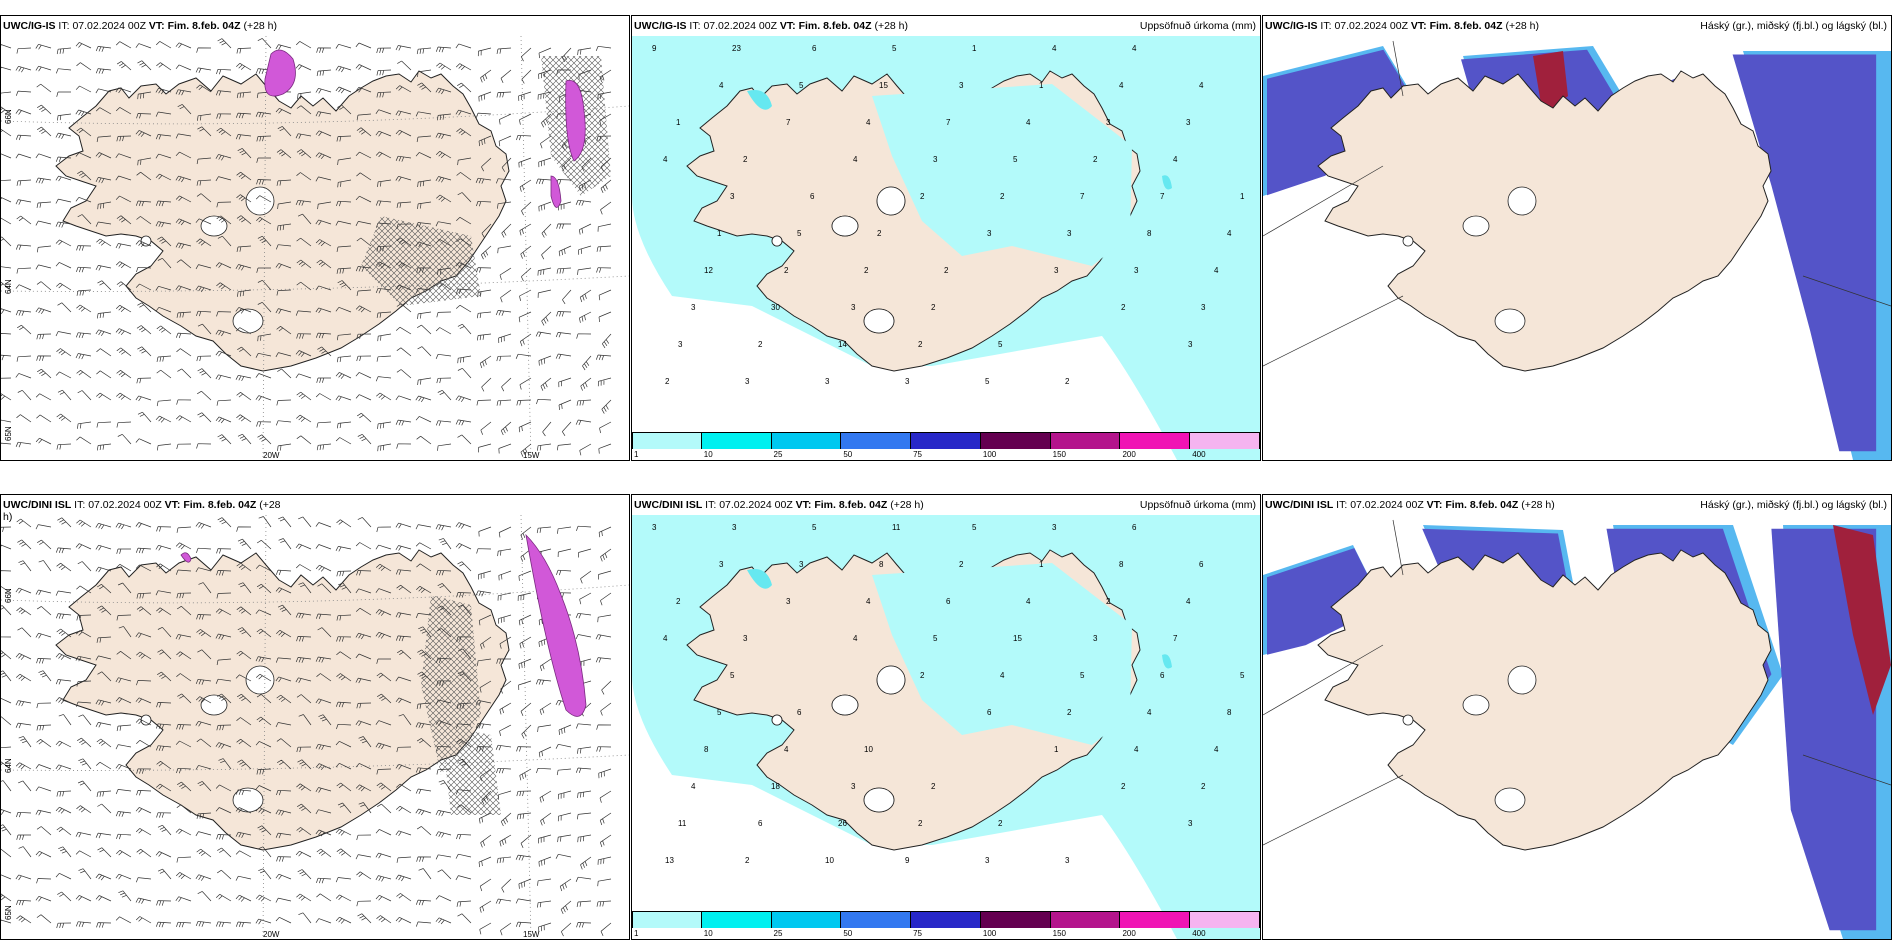  Describe the element at coordinates (842, 823) in the screenshot. I see `precip-value: 26` at that location.